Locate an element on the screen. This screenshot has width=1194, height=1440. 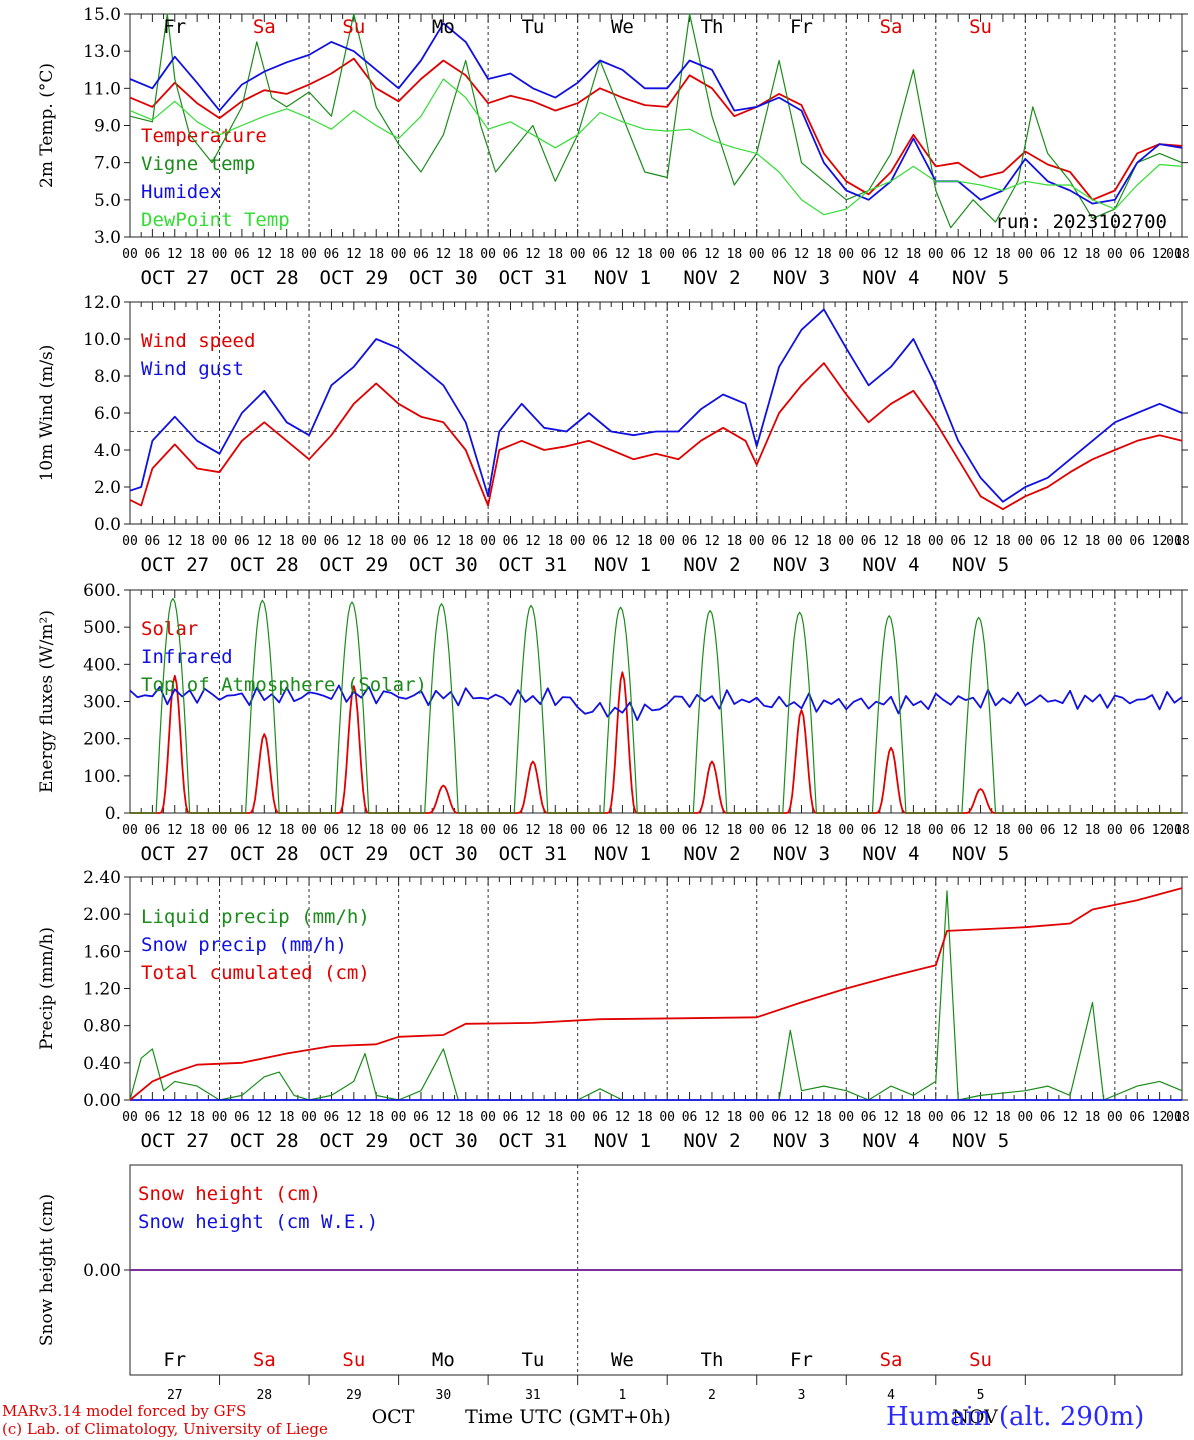
date-label: OCT 30 is located at coordinates (443, 1141).